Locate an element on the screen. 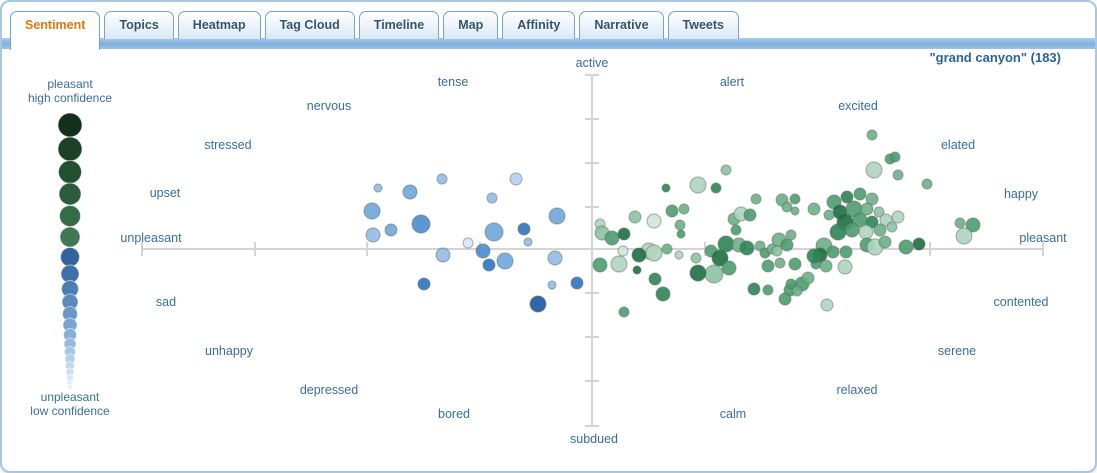 Image resolution: width=1097 pixels, height=473 pixels. tab-sentiment: Sentiment is located at coordinates (55, 30).